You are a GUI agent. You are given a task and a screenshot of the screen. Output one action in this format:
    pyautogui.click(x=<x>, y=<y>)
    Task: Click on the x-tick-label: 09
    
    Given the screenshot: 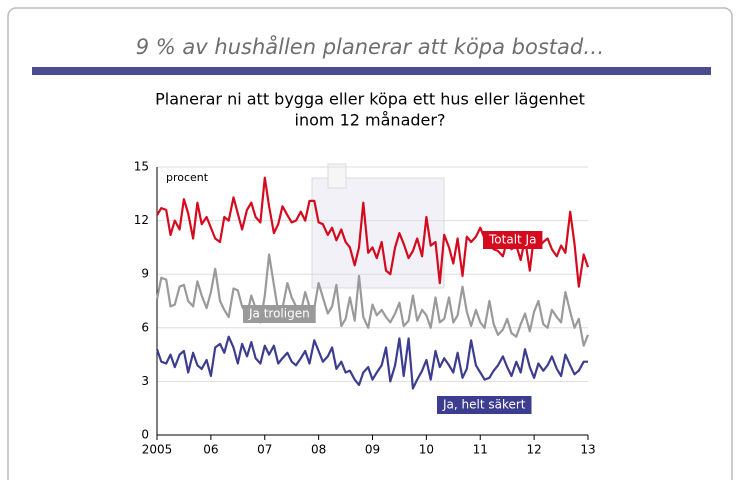 What is the action you would take?
    pyautogui.click(x=372, y=450)
    